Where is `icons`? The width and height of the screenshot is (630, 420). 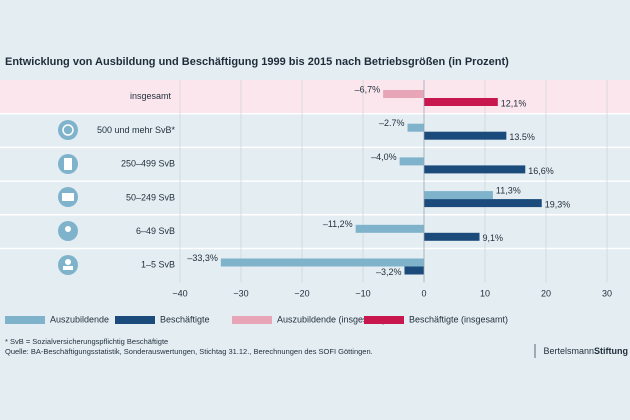
icons is located at coordinates (68, 197).